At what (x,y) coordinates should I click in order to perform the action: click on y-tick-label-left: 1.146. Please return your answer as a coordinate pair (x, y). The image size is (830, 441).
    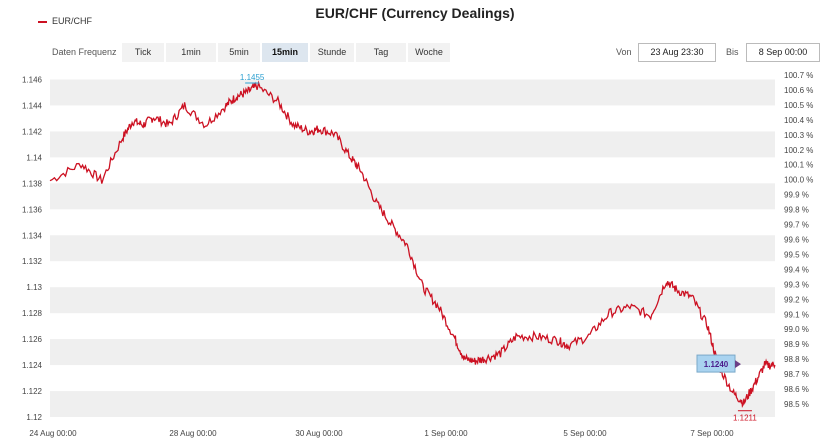
    Looking at the image, I should click on (32, 79).